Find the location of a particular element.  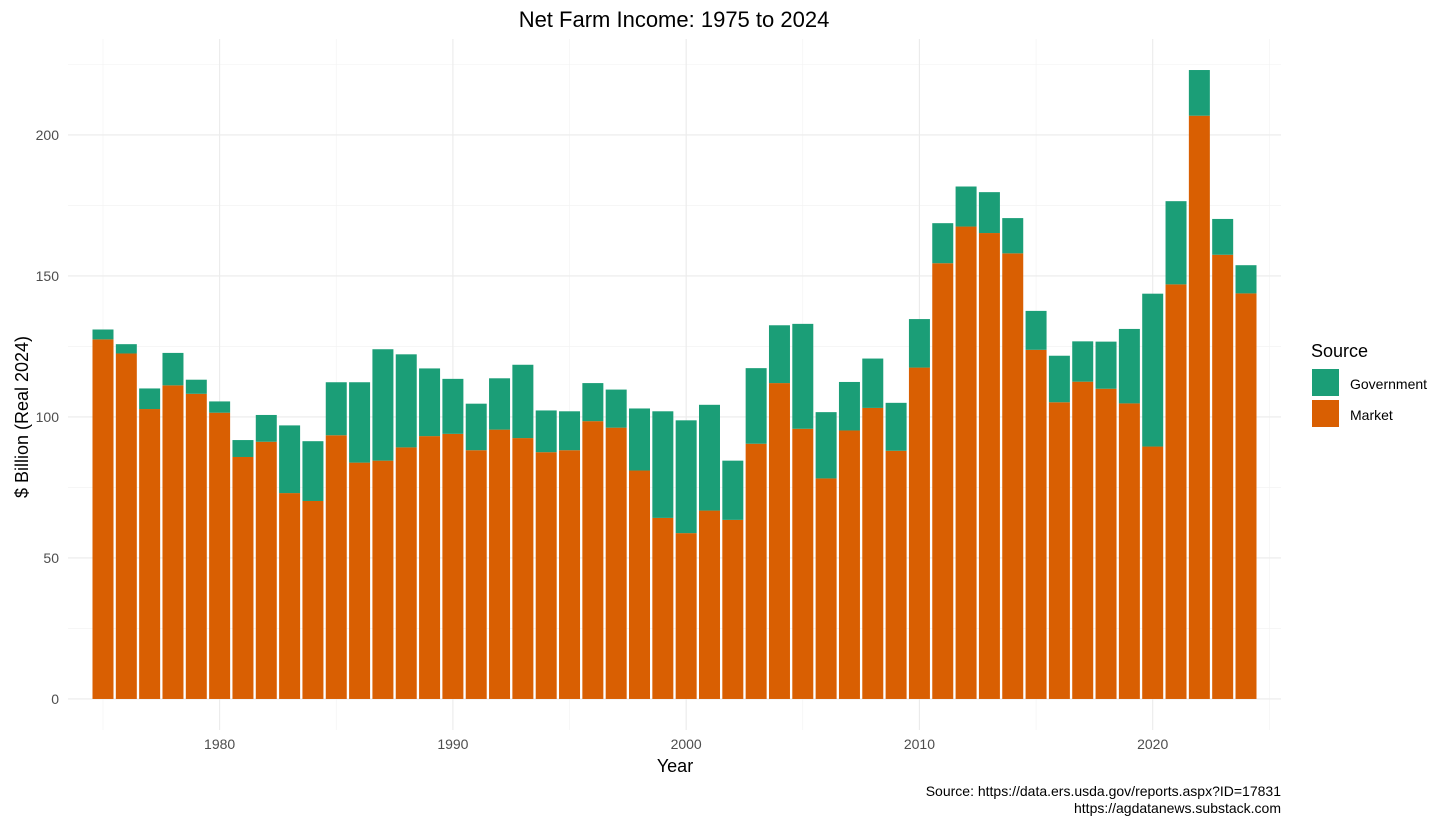

bar-market-1975 is located at coordinates (103, 519).